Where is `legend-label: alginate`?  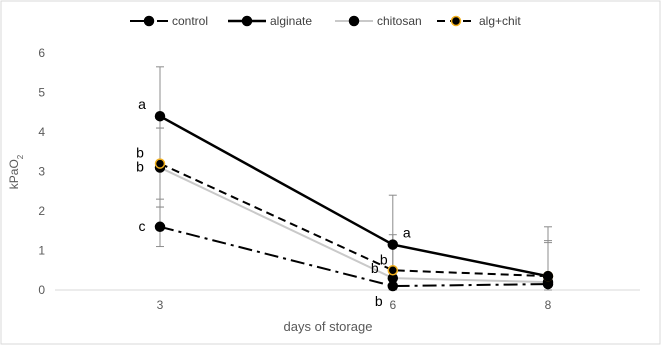 legend-label: alginate is located at coordinates (291, 21).